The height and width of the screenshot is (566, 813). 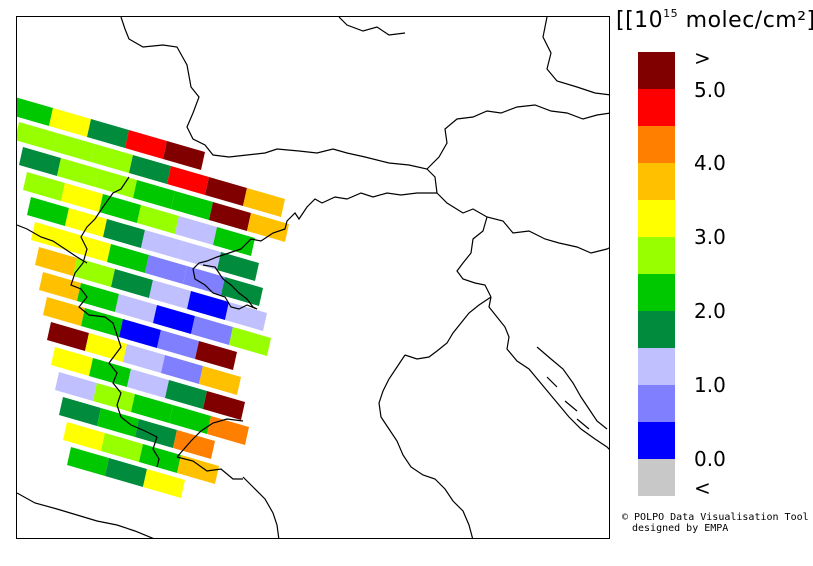 What do you see at coordinates (710, 90) in the screenshot?
I see `legend-label-5: 5.0` at bounding box center [710, 90].